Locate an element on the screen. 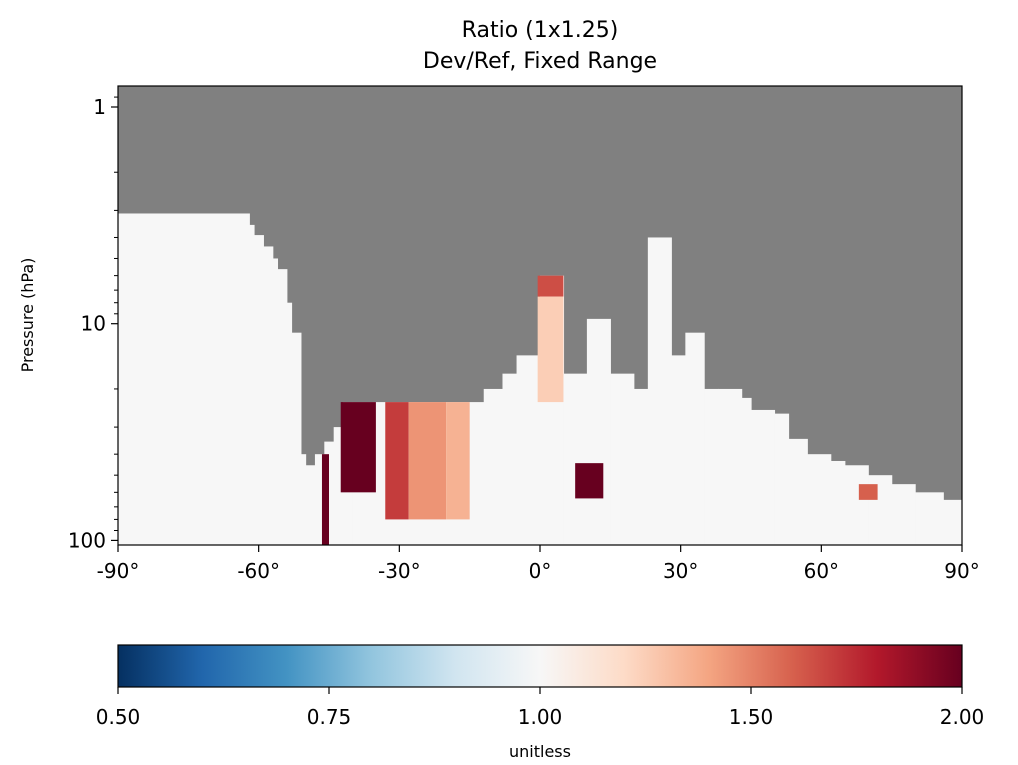 Image resolution: width=1018 pixels, height=765 pixels. colorbar: 0.50 0.75 1.00 1.50 2.00 unitless is located at coordinates (540, 702).